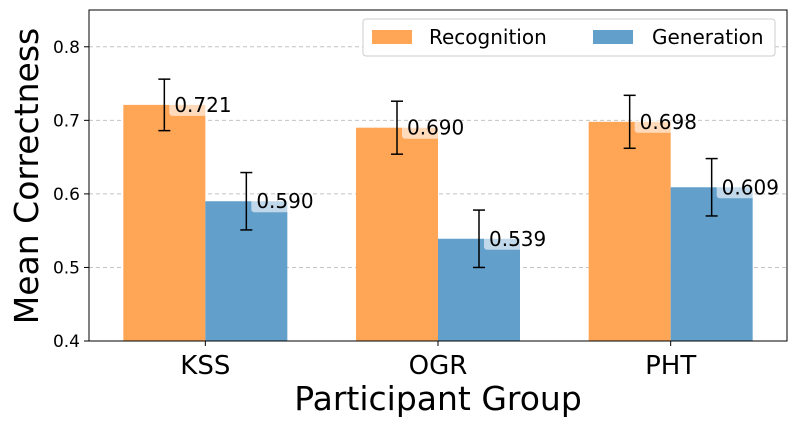  What do you see at coordinates (503, 241) in the screenshot?
I see `data-label-bg-generation-ogr` at bounding box center [503, 241].